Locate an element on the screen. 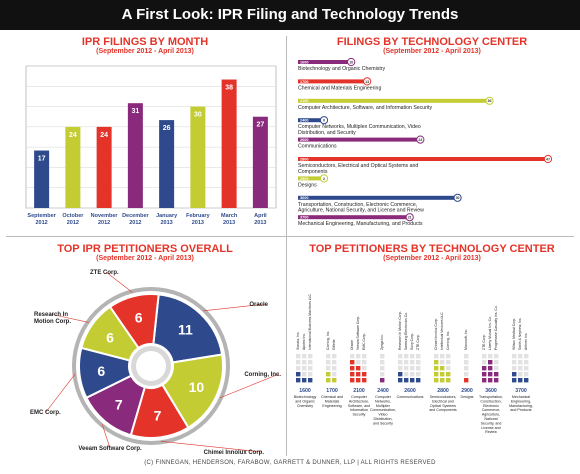 The image size is (580, 474). pie-category-label: Corning, Inc. is located at coordinates (262, 375).